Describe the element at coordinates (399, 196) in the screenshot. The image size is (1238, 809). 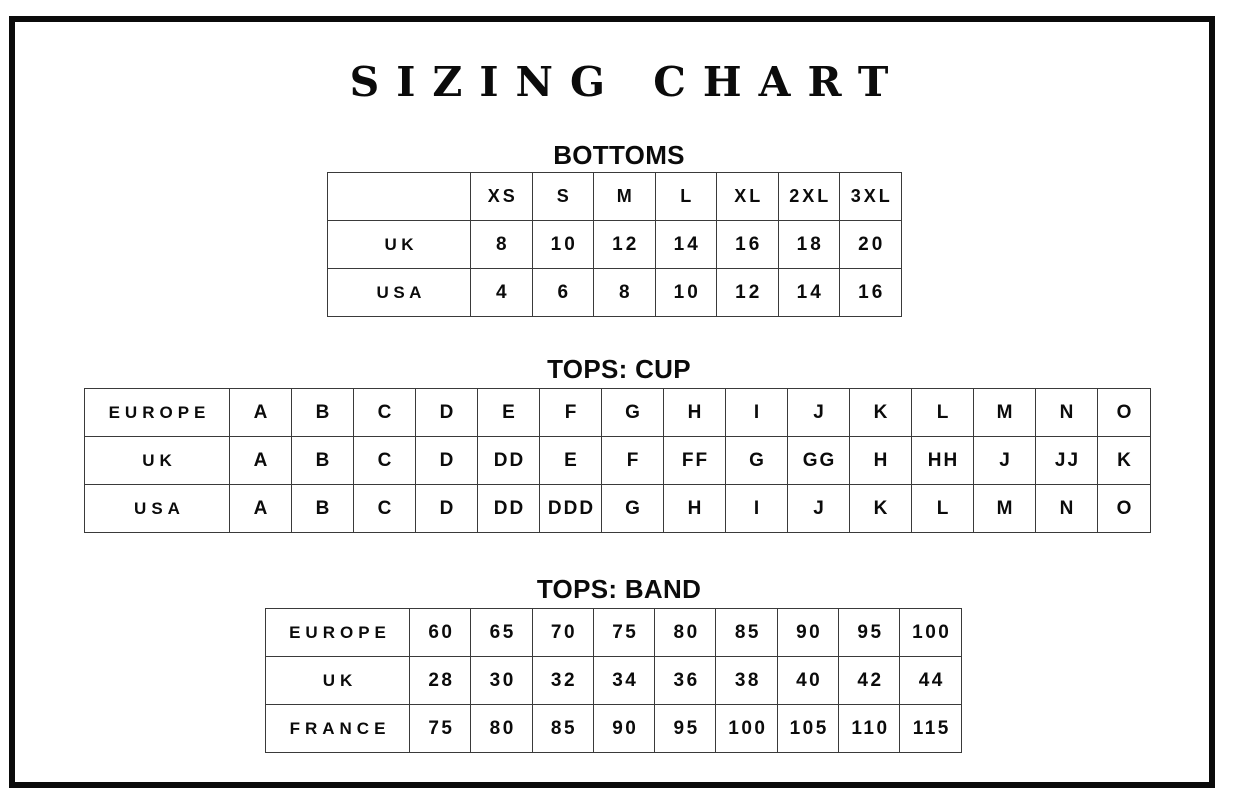
I see `bottoms-corner-cell` at that location.